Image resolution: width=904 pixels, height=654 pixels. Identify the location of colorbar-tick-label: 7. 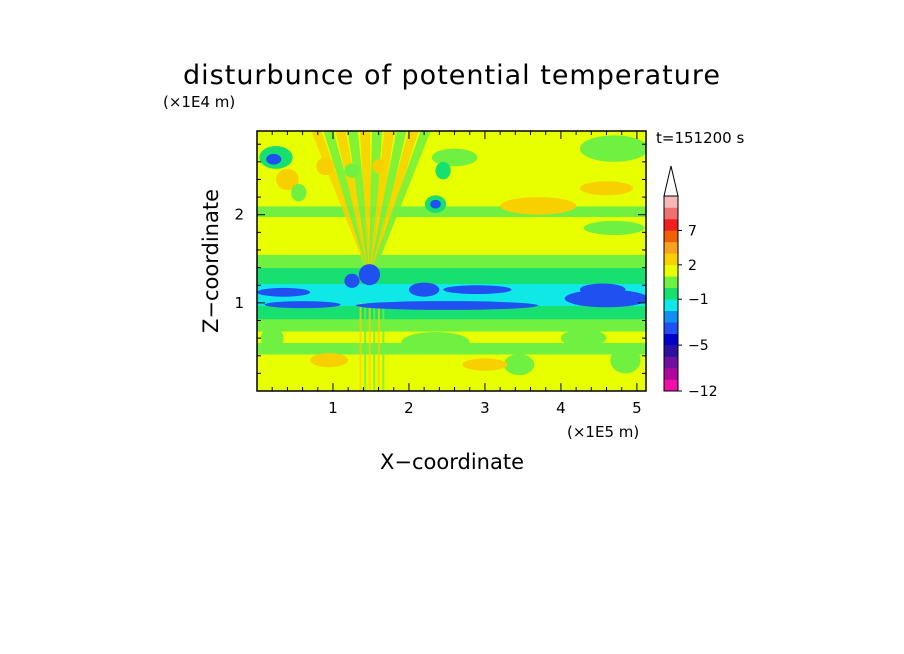
(692, 231).